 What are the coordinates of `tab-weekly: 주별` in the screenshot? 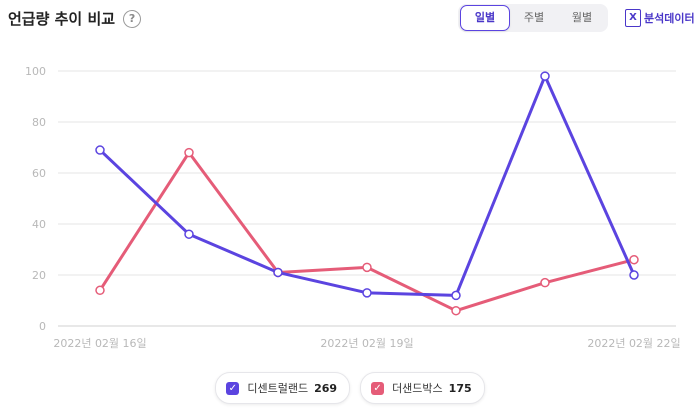 It's located at (534, 17).